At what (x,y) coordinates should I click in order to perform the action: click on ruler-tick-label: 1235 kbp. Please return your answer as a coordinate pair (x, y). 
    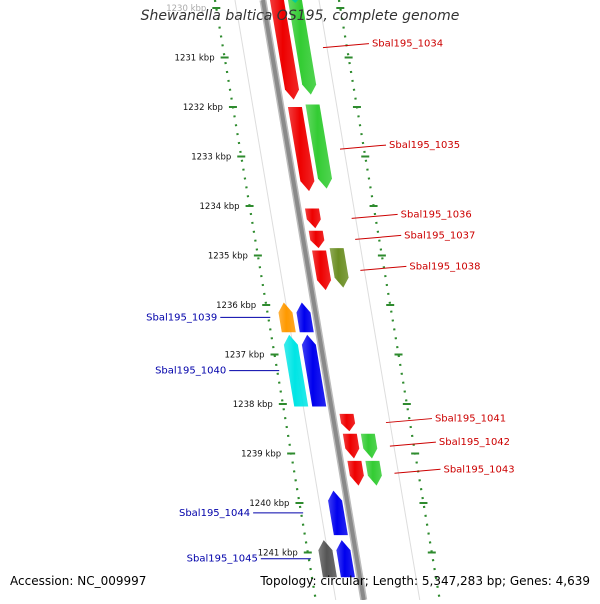
    Looking at the image, I should click on (228, 257).